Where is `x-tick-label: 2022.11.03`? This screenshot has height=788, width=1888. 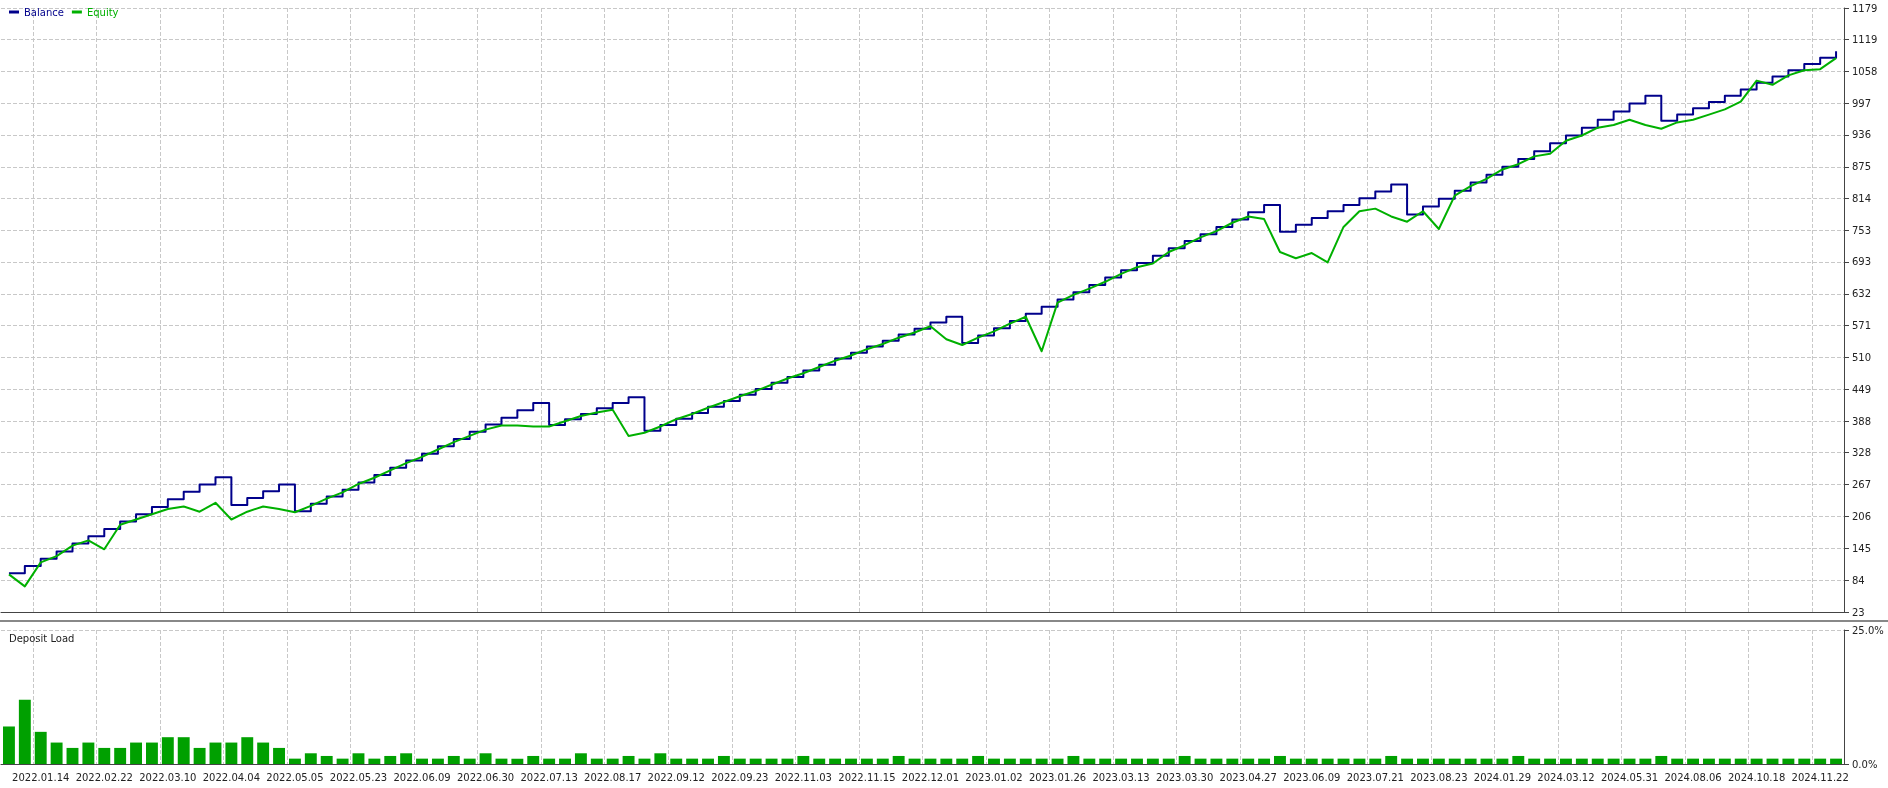 x-tick-label: 2022.11.03 is located at coordinates (803, 777).